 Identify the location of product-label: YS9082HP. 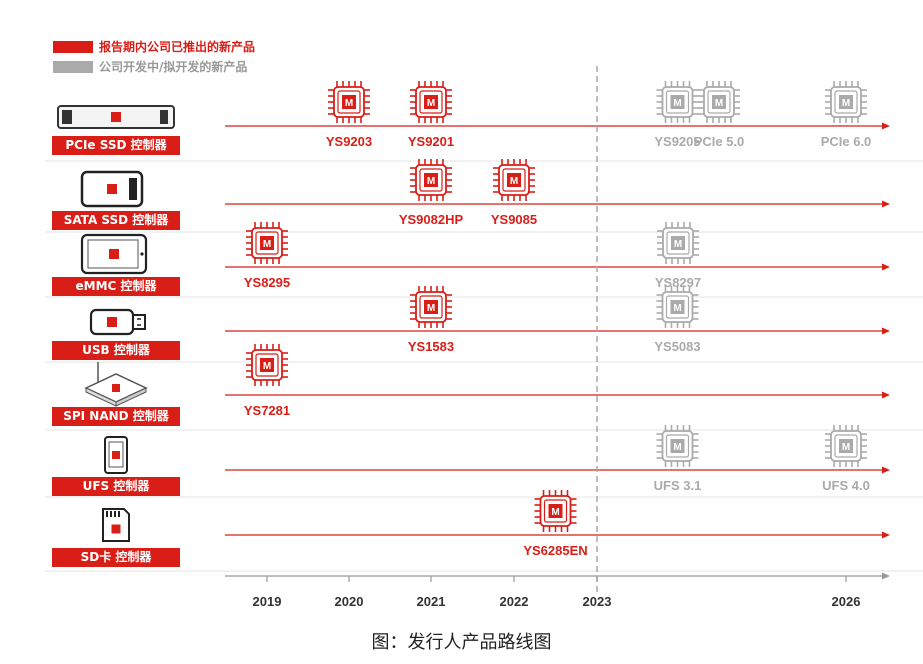
(431, 219).